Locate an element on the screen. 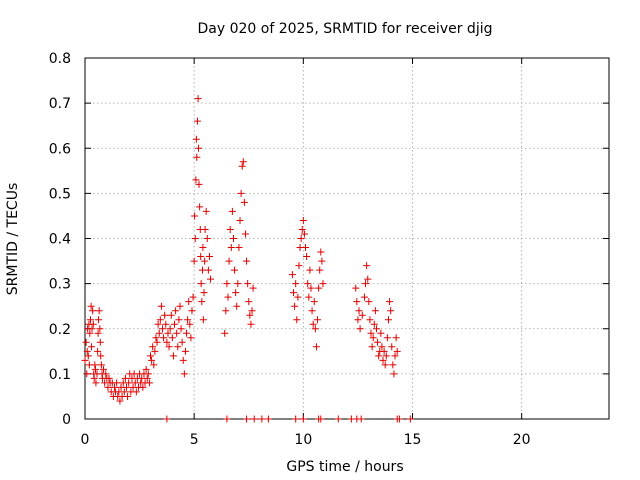  y-tick-label: 0.5 is located at coordinates (60, 194).